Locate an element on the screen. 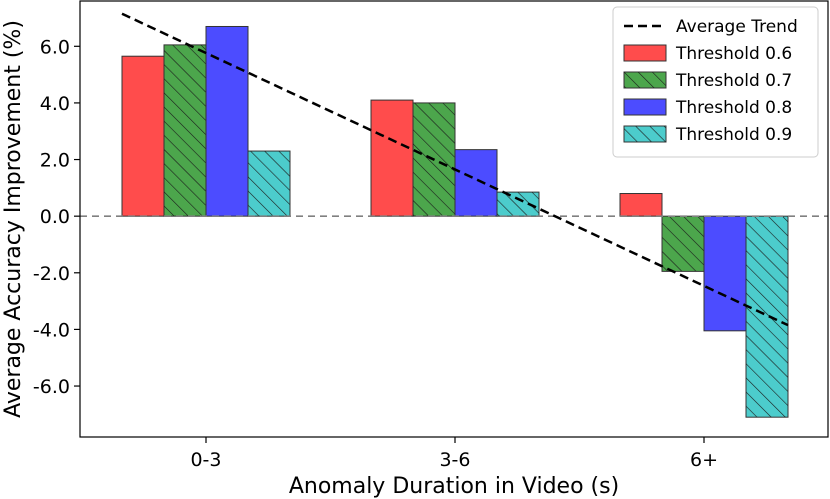 The height and width of the screenshot is (499, 830). y-tick-label: 2.0 is located at coordinates (55, 161).